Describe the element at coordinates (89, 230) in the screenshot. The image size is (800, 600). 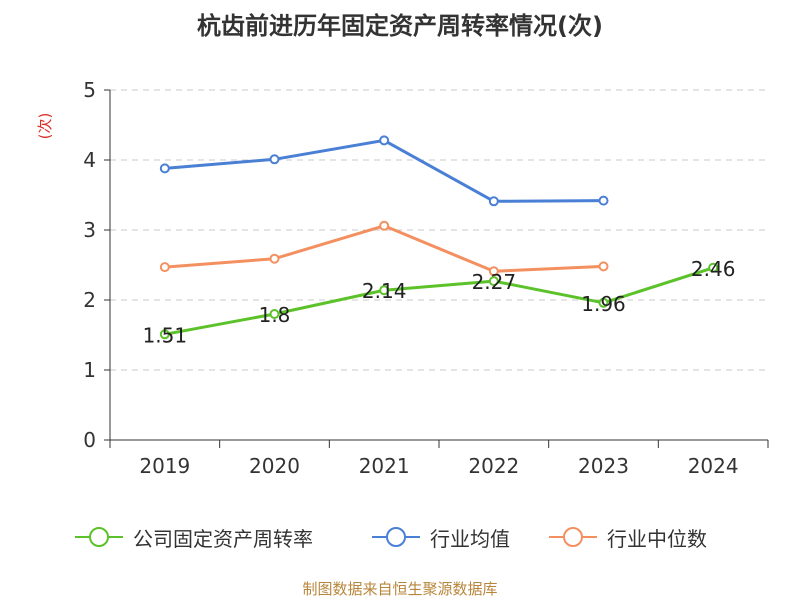
I see `y-tick-label: 3` at that location.